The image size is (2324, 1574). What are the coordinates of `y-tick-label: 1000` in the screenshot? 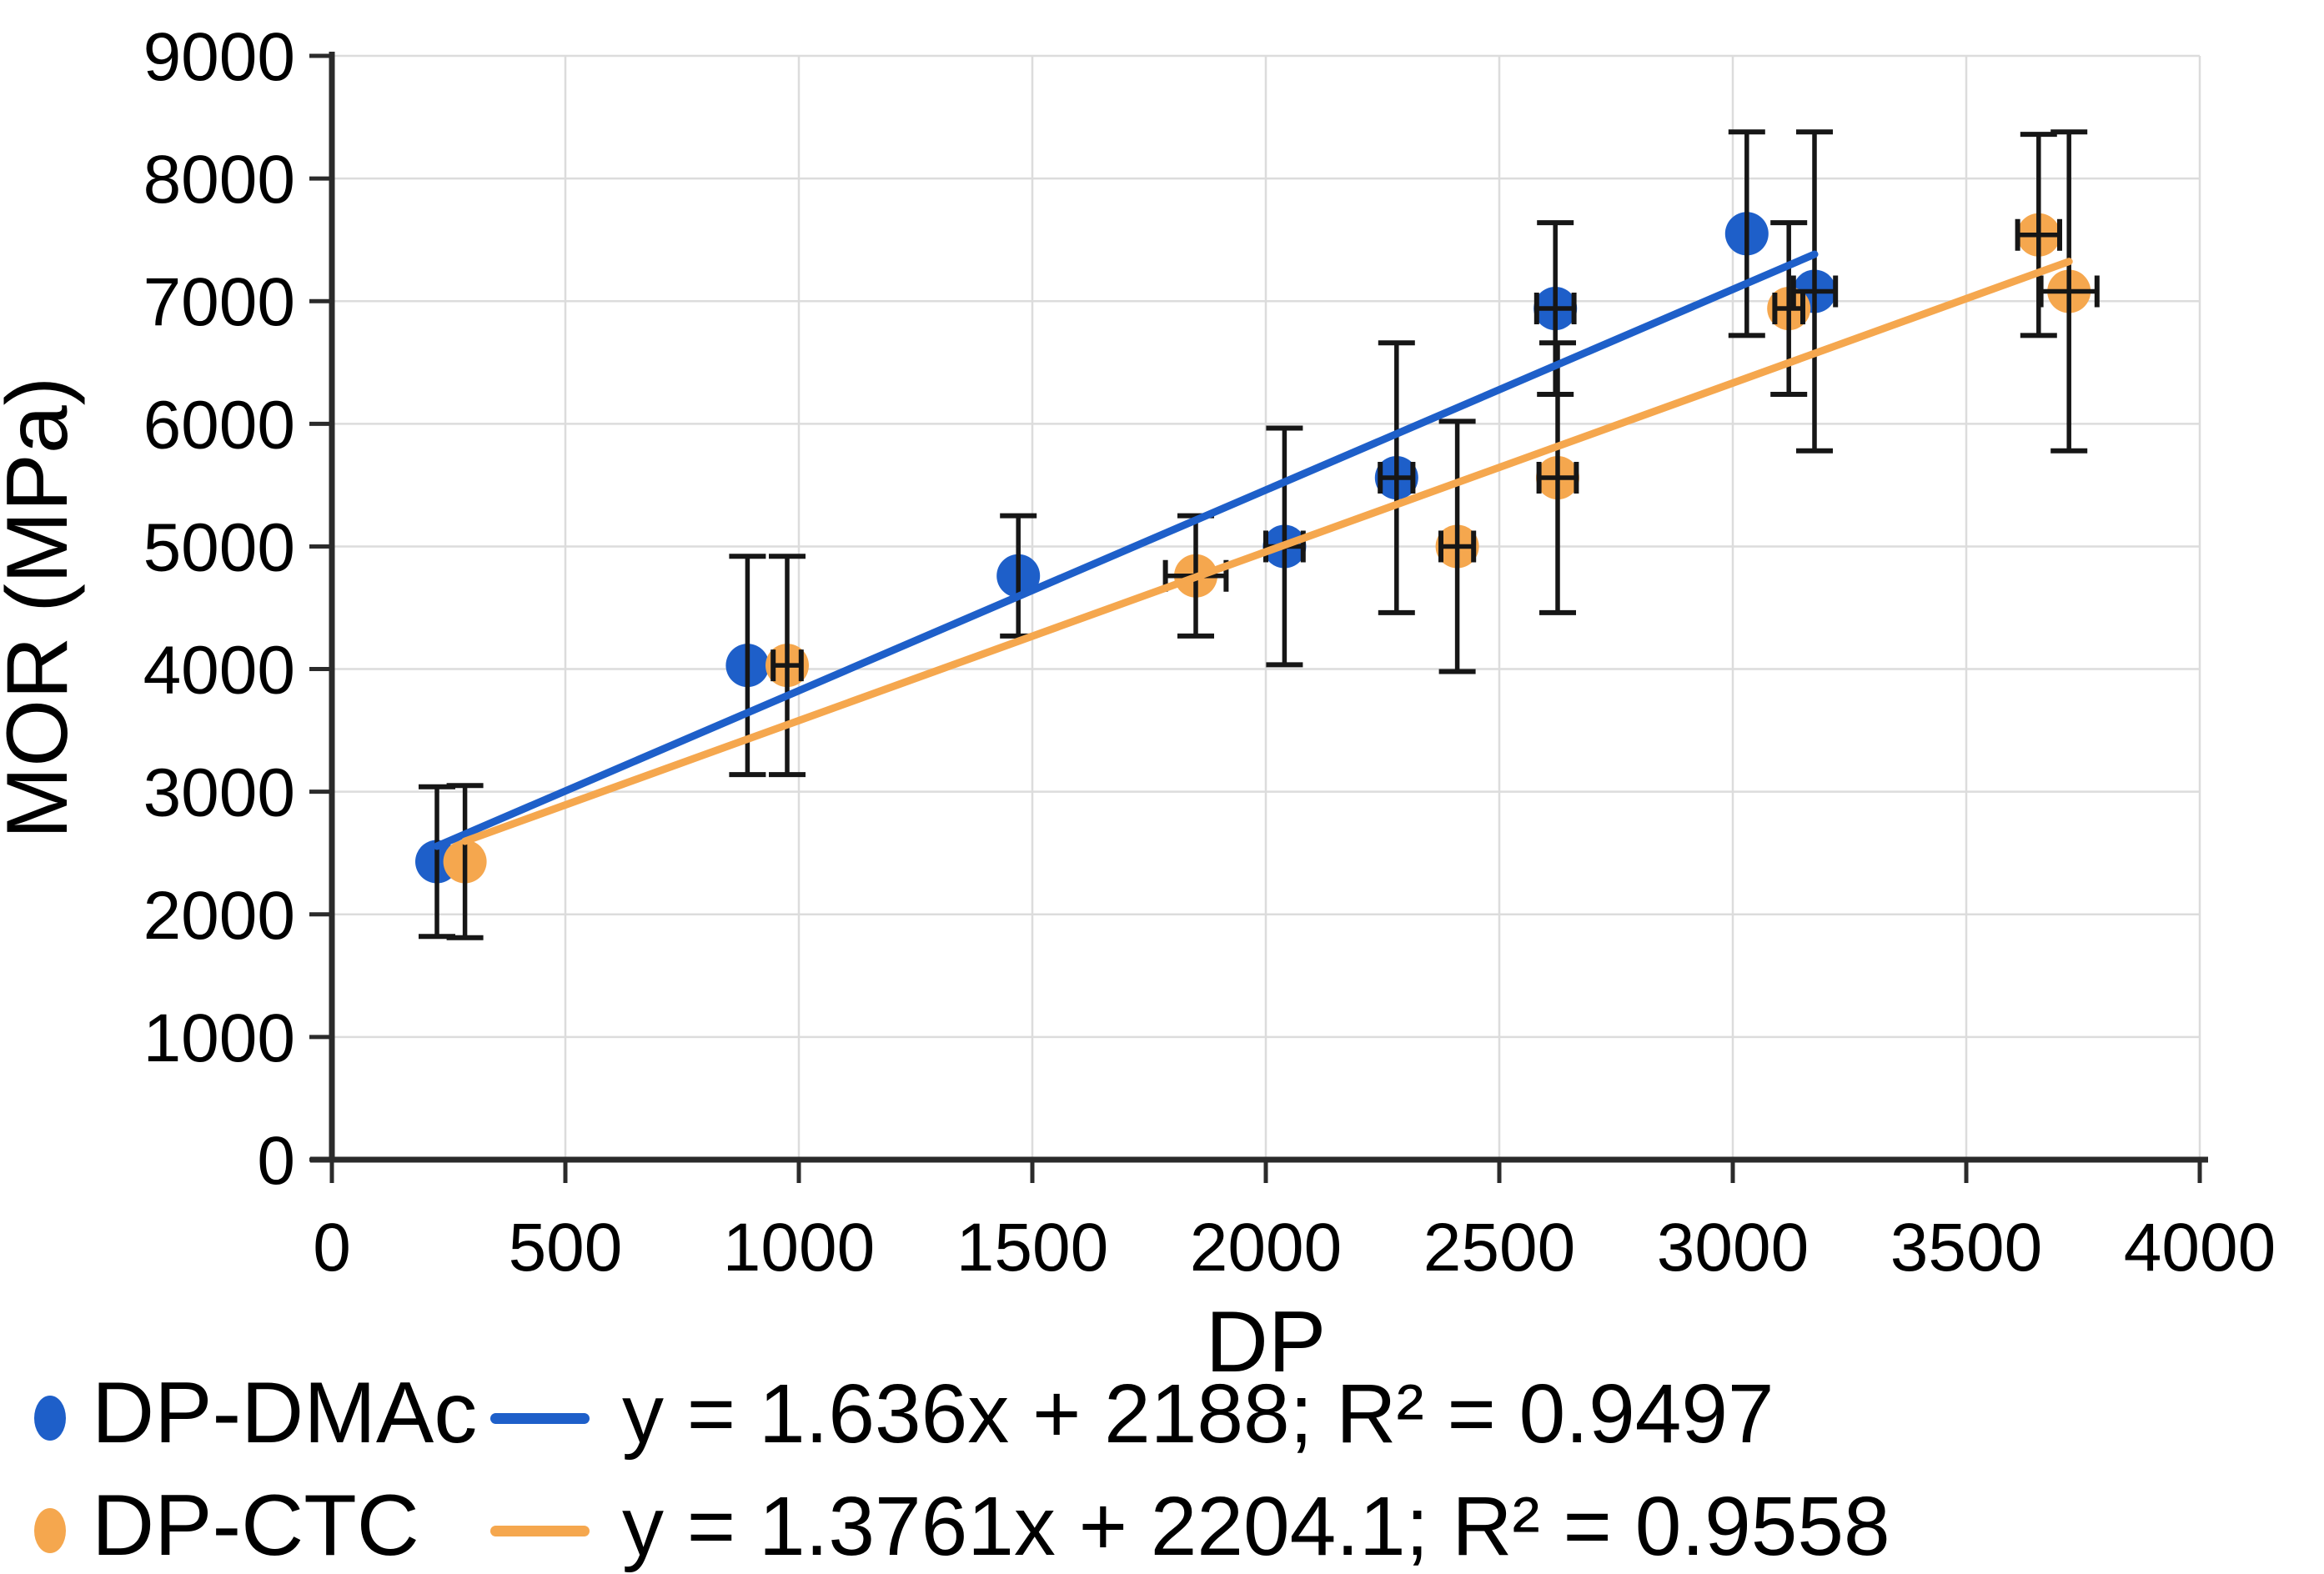 It's located at (219, 1038).